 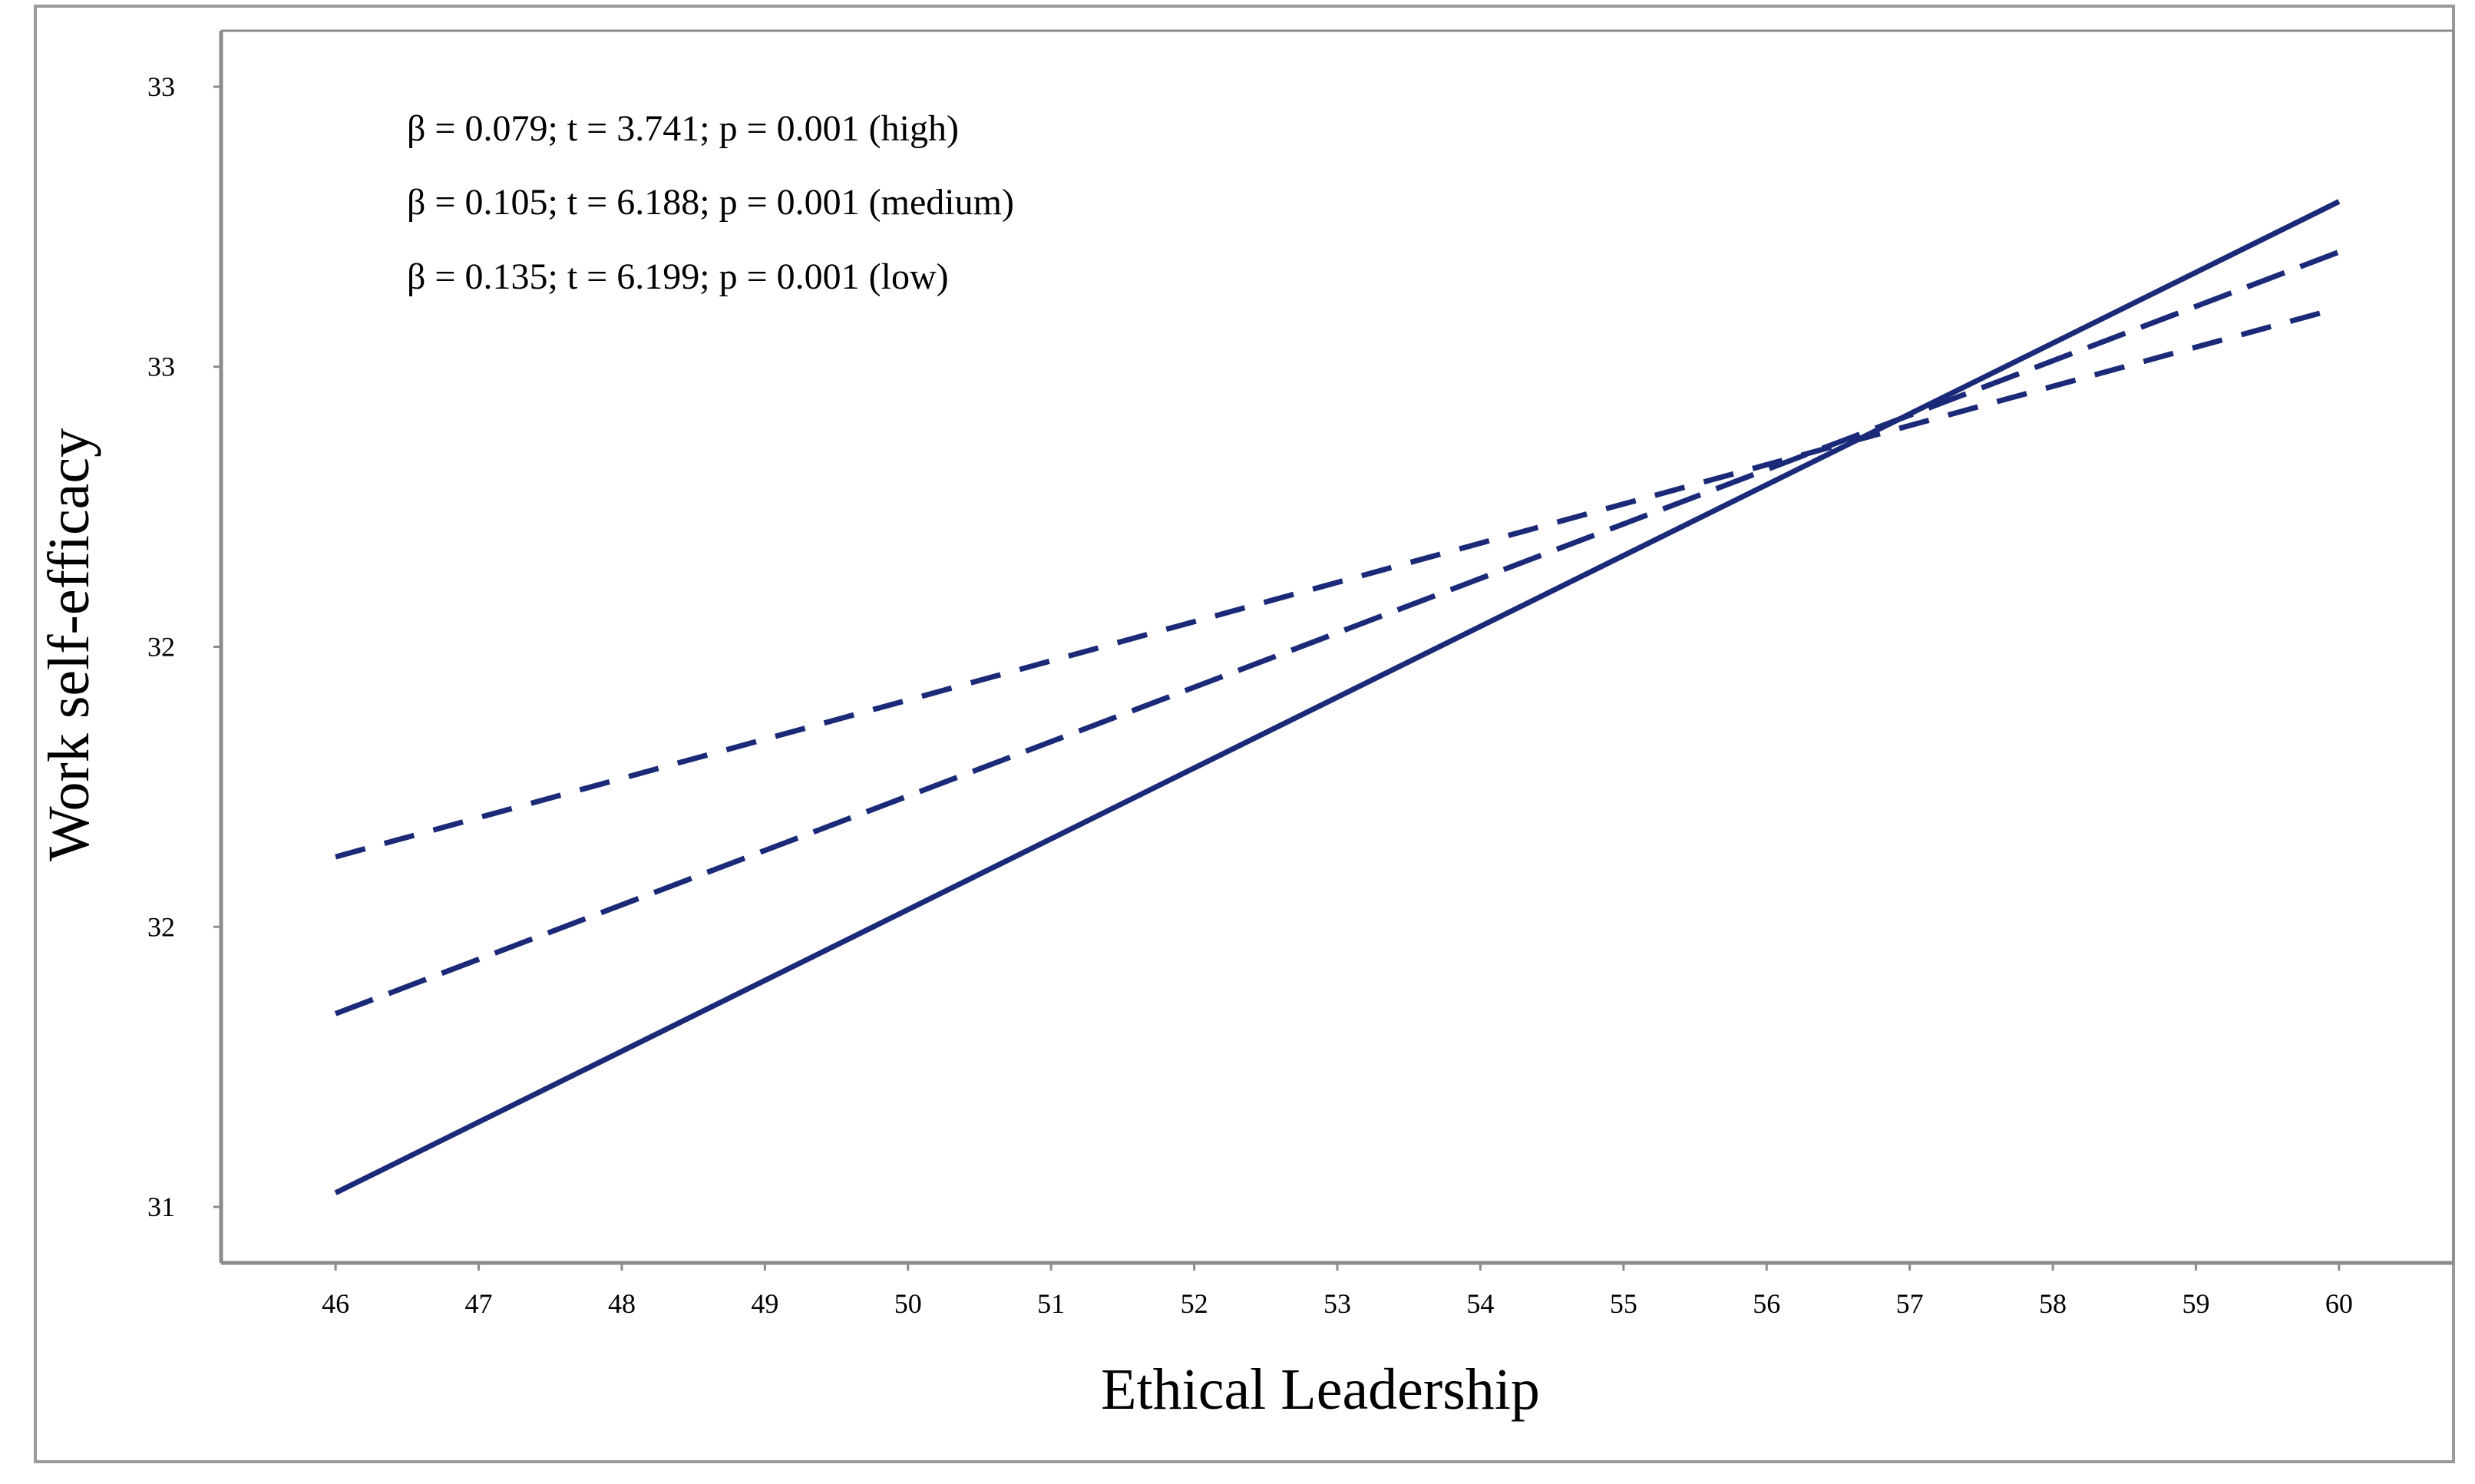 I want to click on x-tick-label: 49, so click(x=764, y=1303).